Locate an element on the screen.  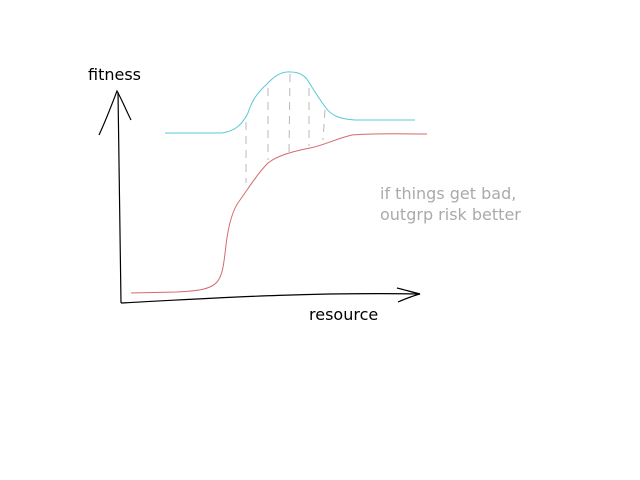
y-axis-label: fitness is located at coordinates (114, 74).